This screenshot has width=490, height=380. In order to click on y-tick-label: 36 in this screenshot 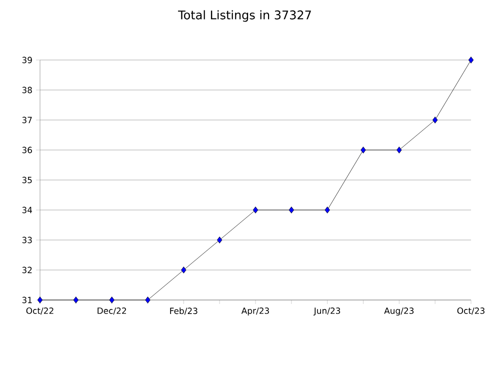, I will do `click(27, 150)`.